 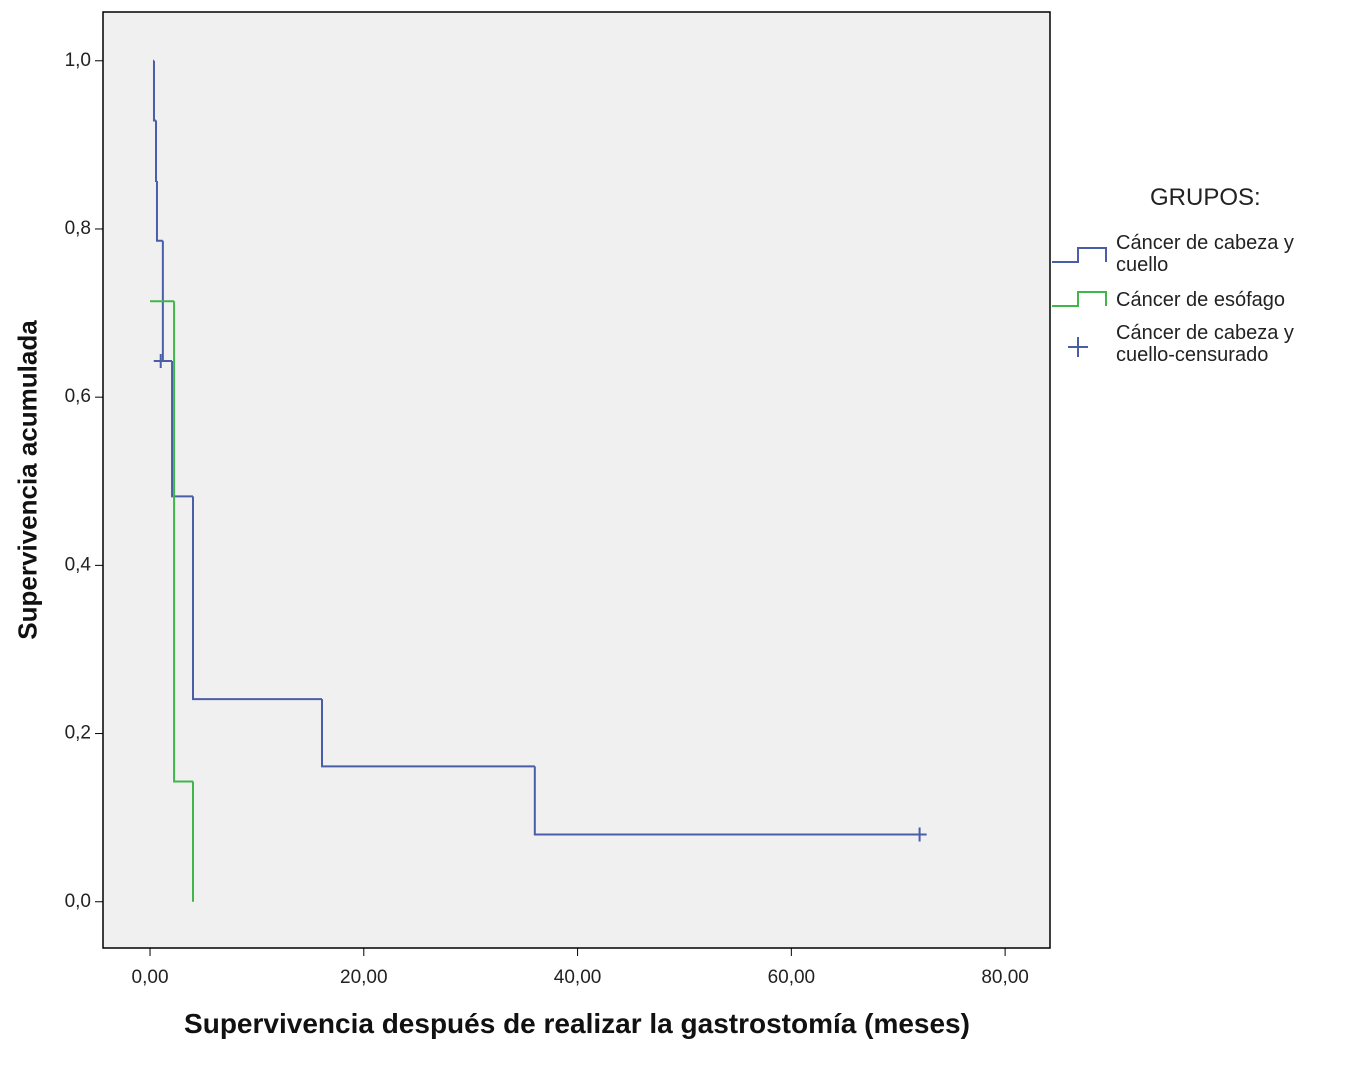 What do you see at coordinates (78, 60) in the screenshot?
I see `y-tick-label: 1,0` at bounding box center [78, 60].